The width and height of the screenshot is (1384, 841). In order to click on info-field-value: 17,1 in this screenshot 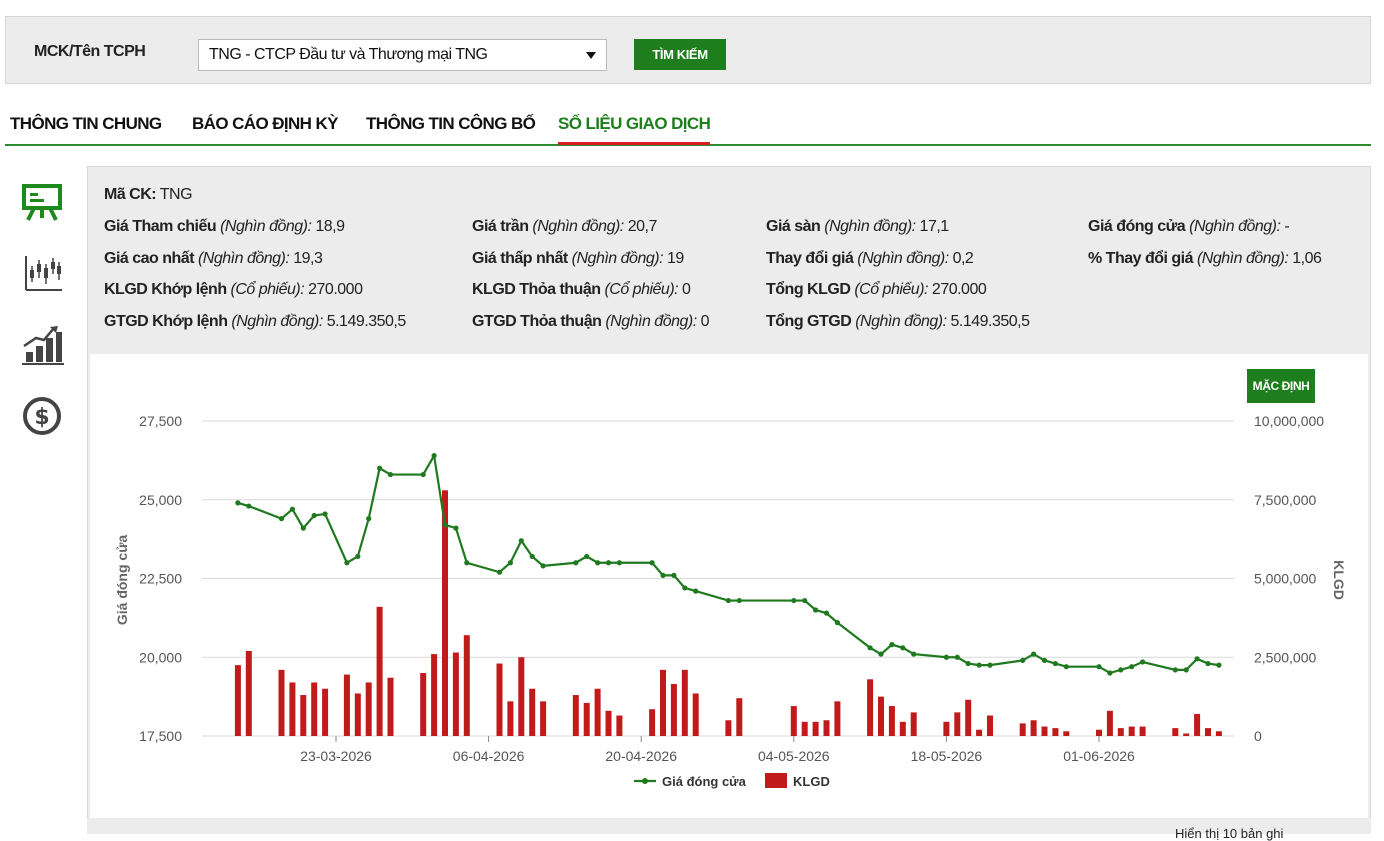, I will do `click(932, 226)`.